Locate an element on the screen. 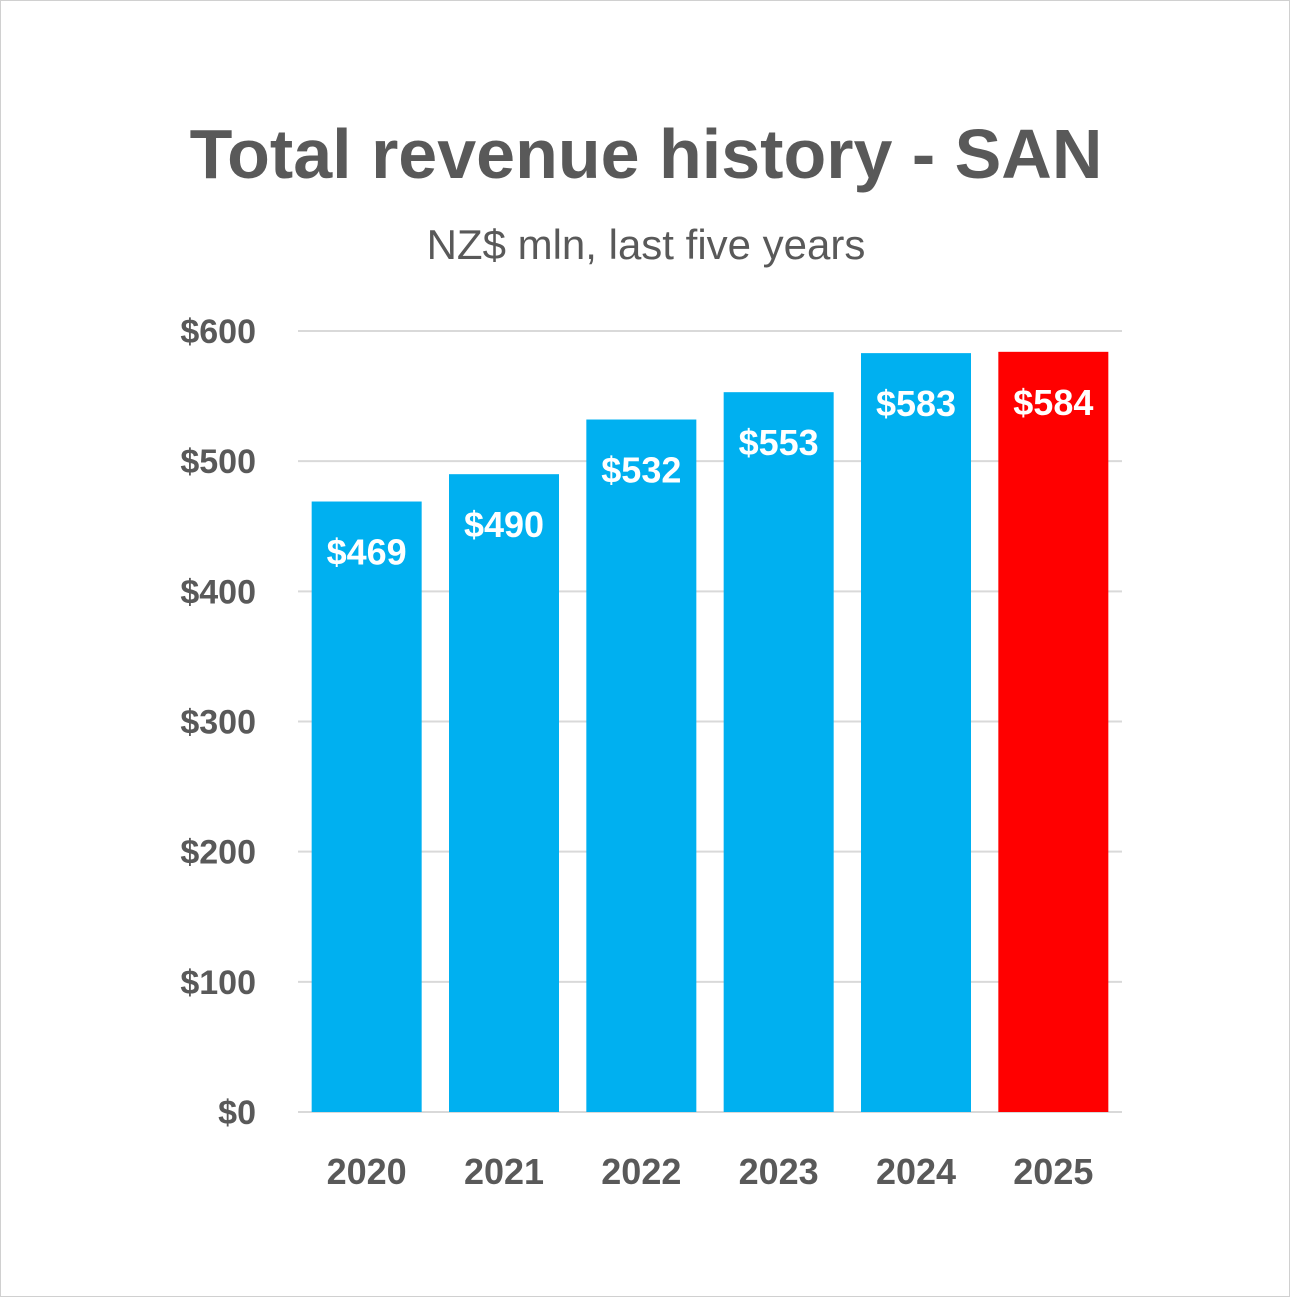 The height and width of the screenshot is (1298, 1290). x-tick-label-2024: 2024 is located at coordinates (916, 1171).